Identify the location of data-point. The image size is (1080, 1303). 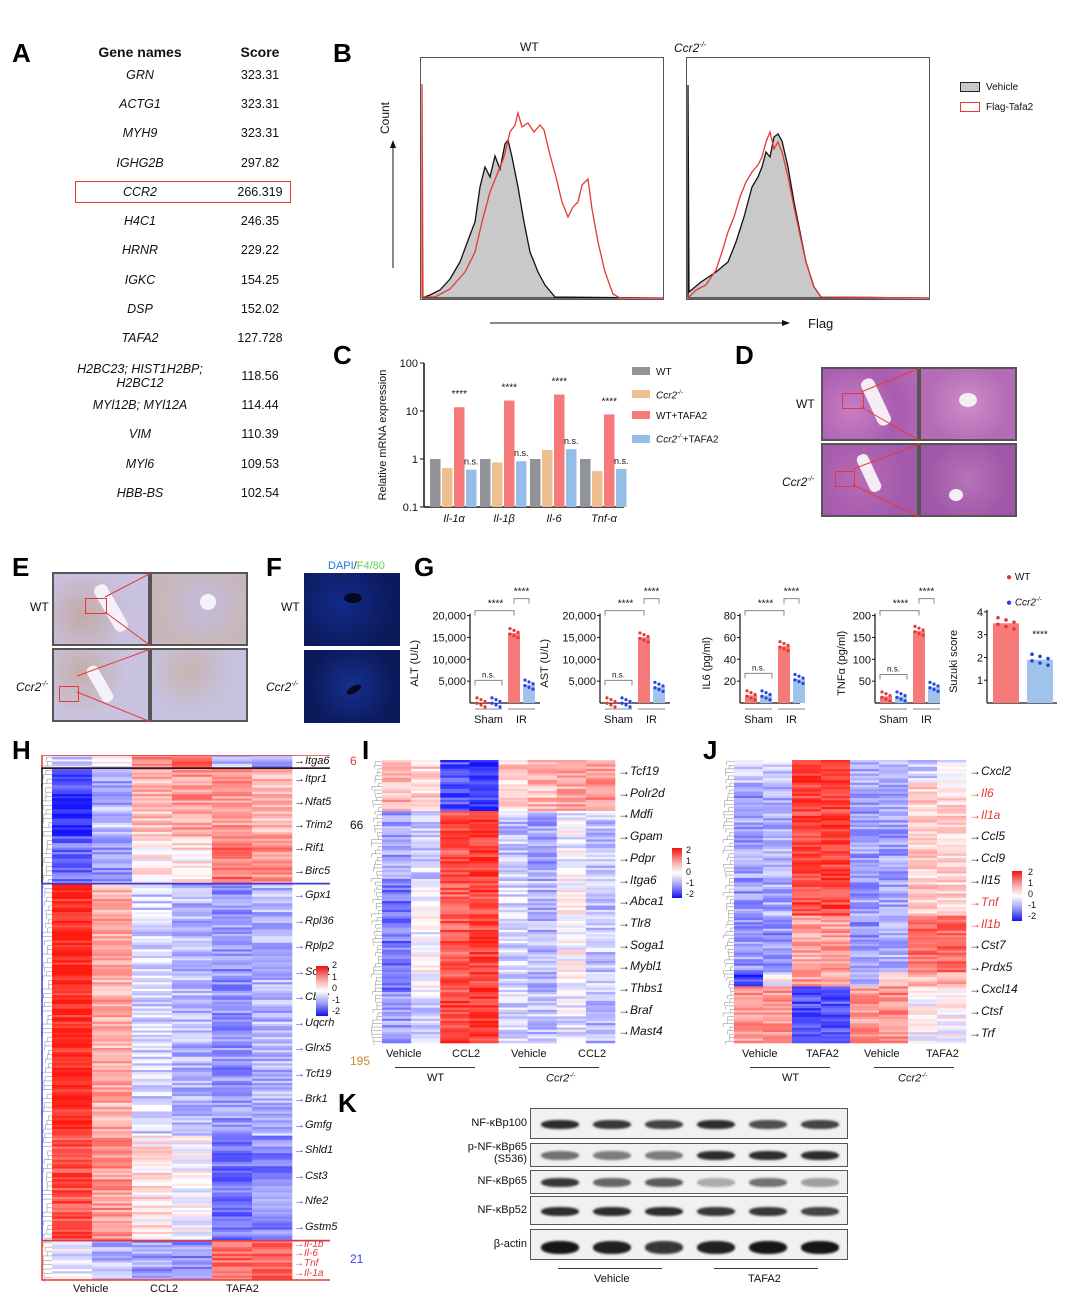
(611, 705).